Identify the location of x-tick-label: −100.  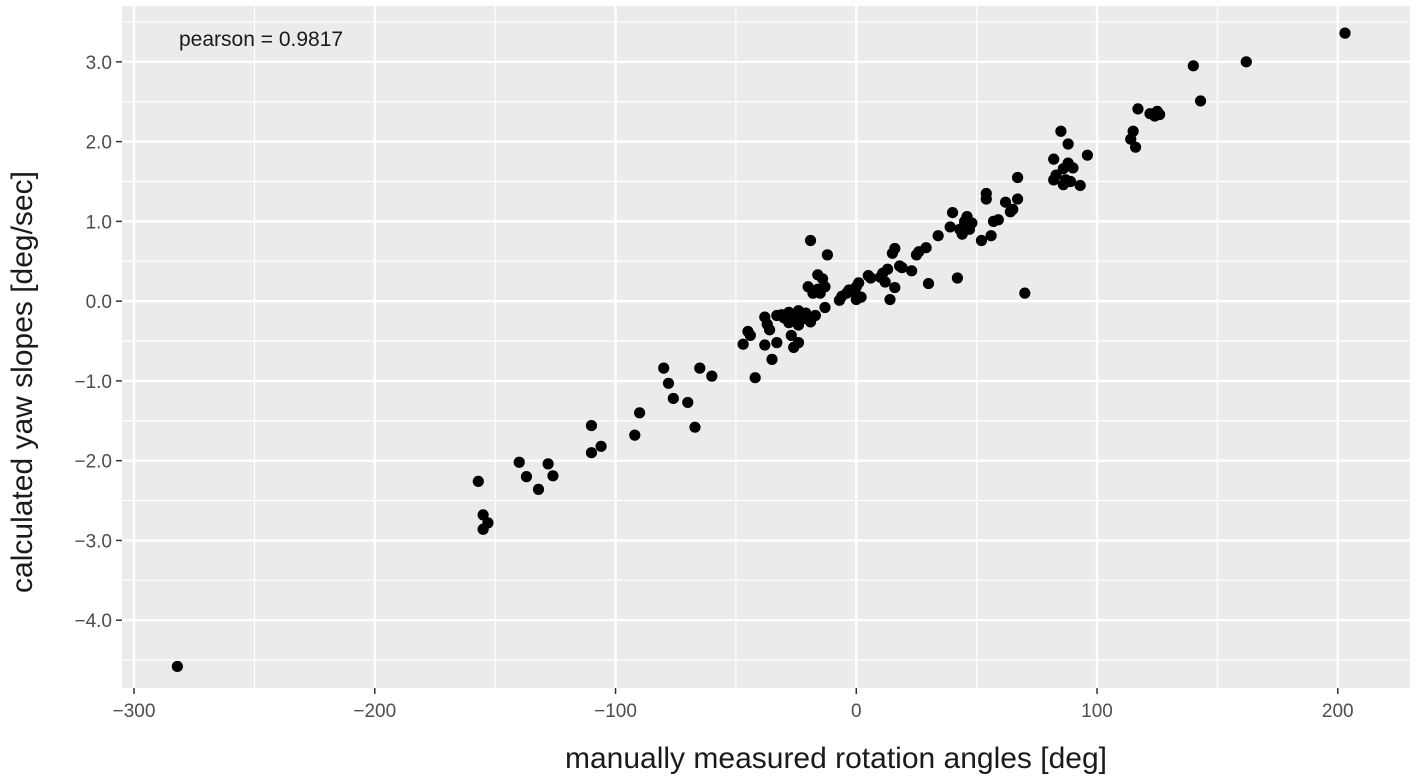
(615, 711).